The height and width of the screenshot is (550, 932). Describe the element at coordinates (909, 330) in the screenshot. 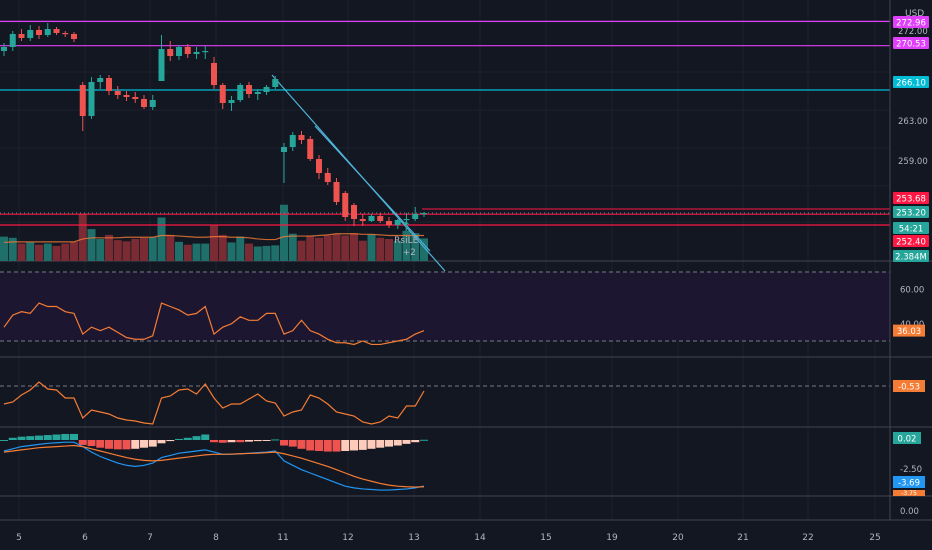

I see `rsi-value-badge` at that location.